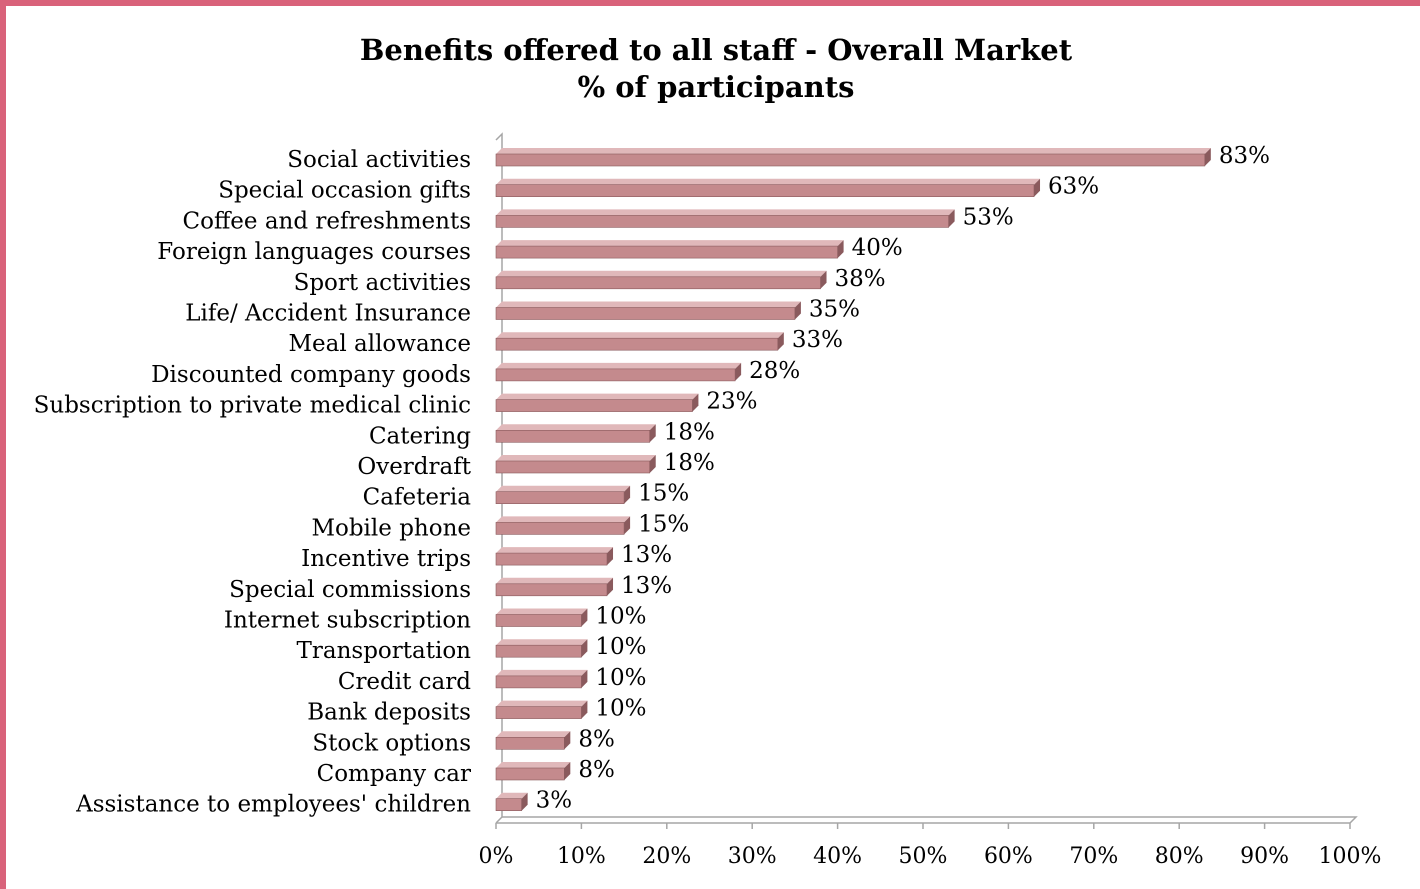 The width and height of the screenshot is (1420, 889). Describe the element at coordinates (927, 820) in the screenshot. I see `x-axis-floor` at that location.